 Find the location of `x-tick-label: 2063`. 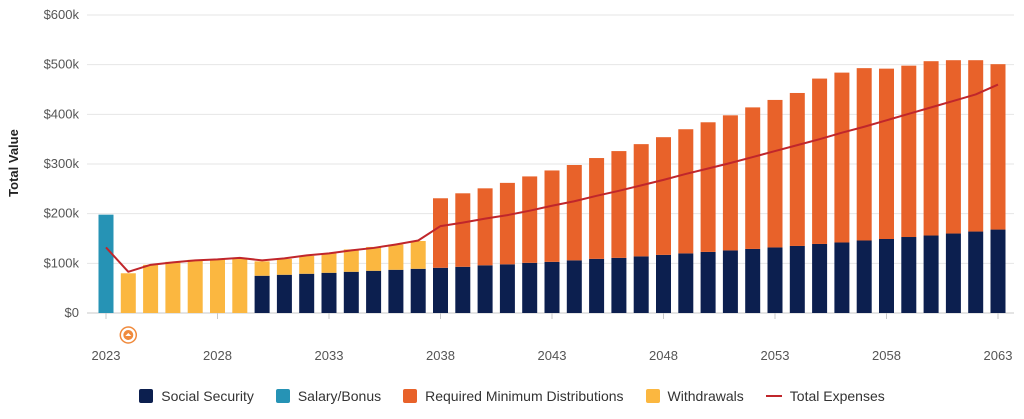

x-tick-label: 2063 is located at coordinates (998, 355).